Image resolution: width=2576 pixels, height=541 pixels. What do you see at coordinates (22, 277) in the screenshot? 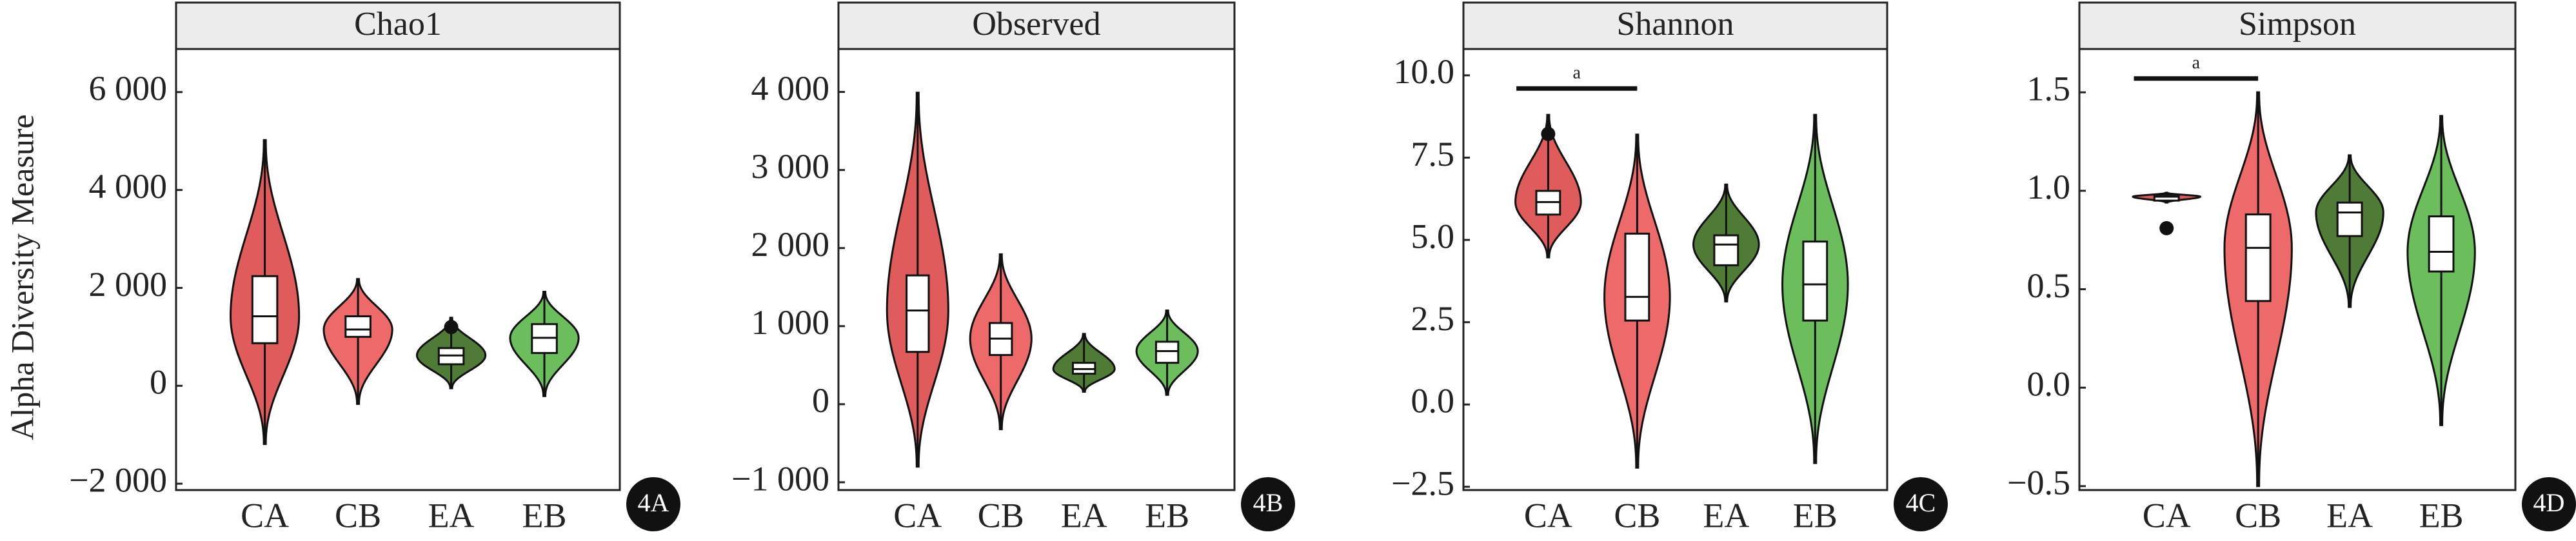
I see `y-axis-label: Alpha Diversity Measure` at bounding box center [22, 277].